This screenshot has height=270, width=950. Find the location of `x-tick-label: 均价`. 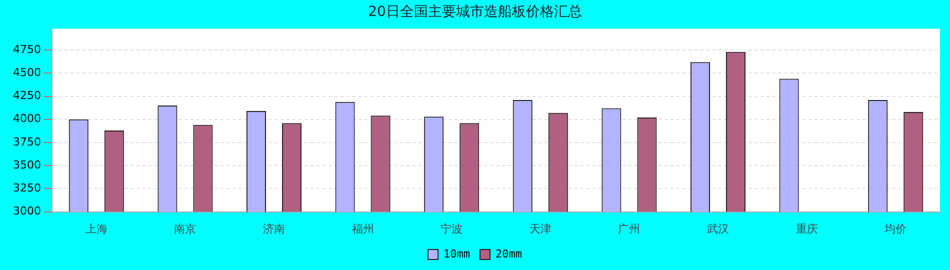

x-tick-label: 均价 is located at coordinates (895, 229).